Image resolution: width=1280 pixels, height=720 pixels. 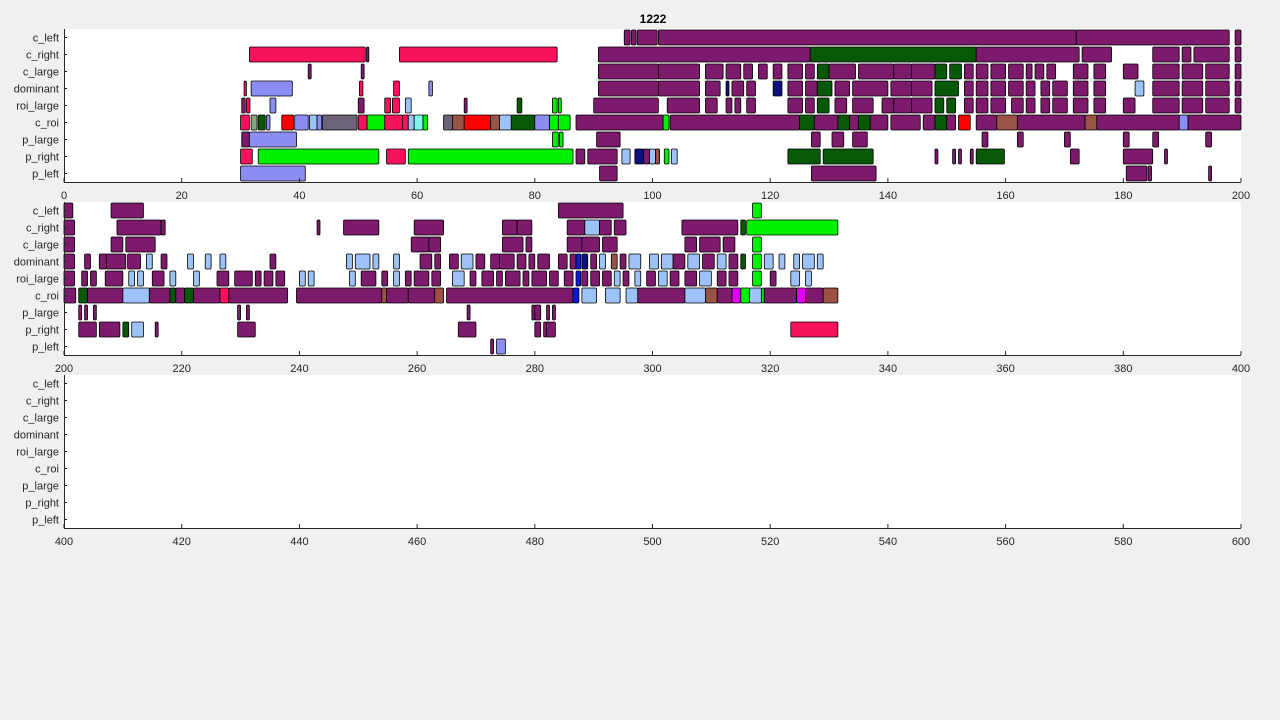 What do you see at coordinates (299, 369) in the screenshot?
I see `x-tick-label: 240` at bounding box center [299, 369].